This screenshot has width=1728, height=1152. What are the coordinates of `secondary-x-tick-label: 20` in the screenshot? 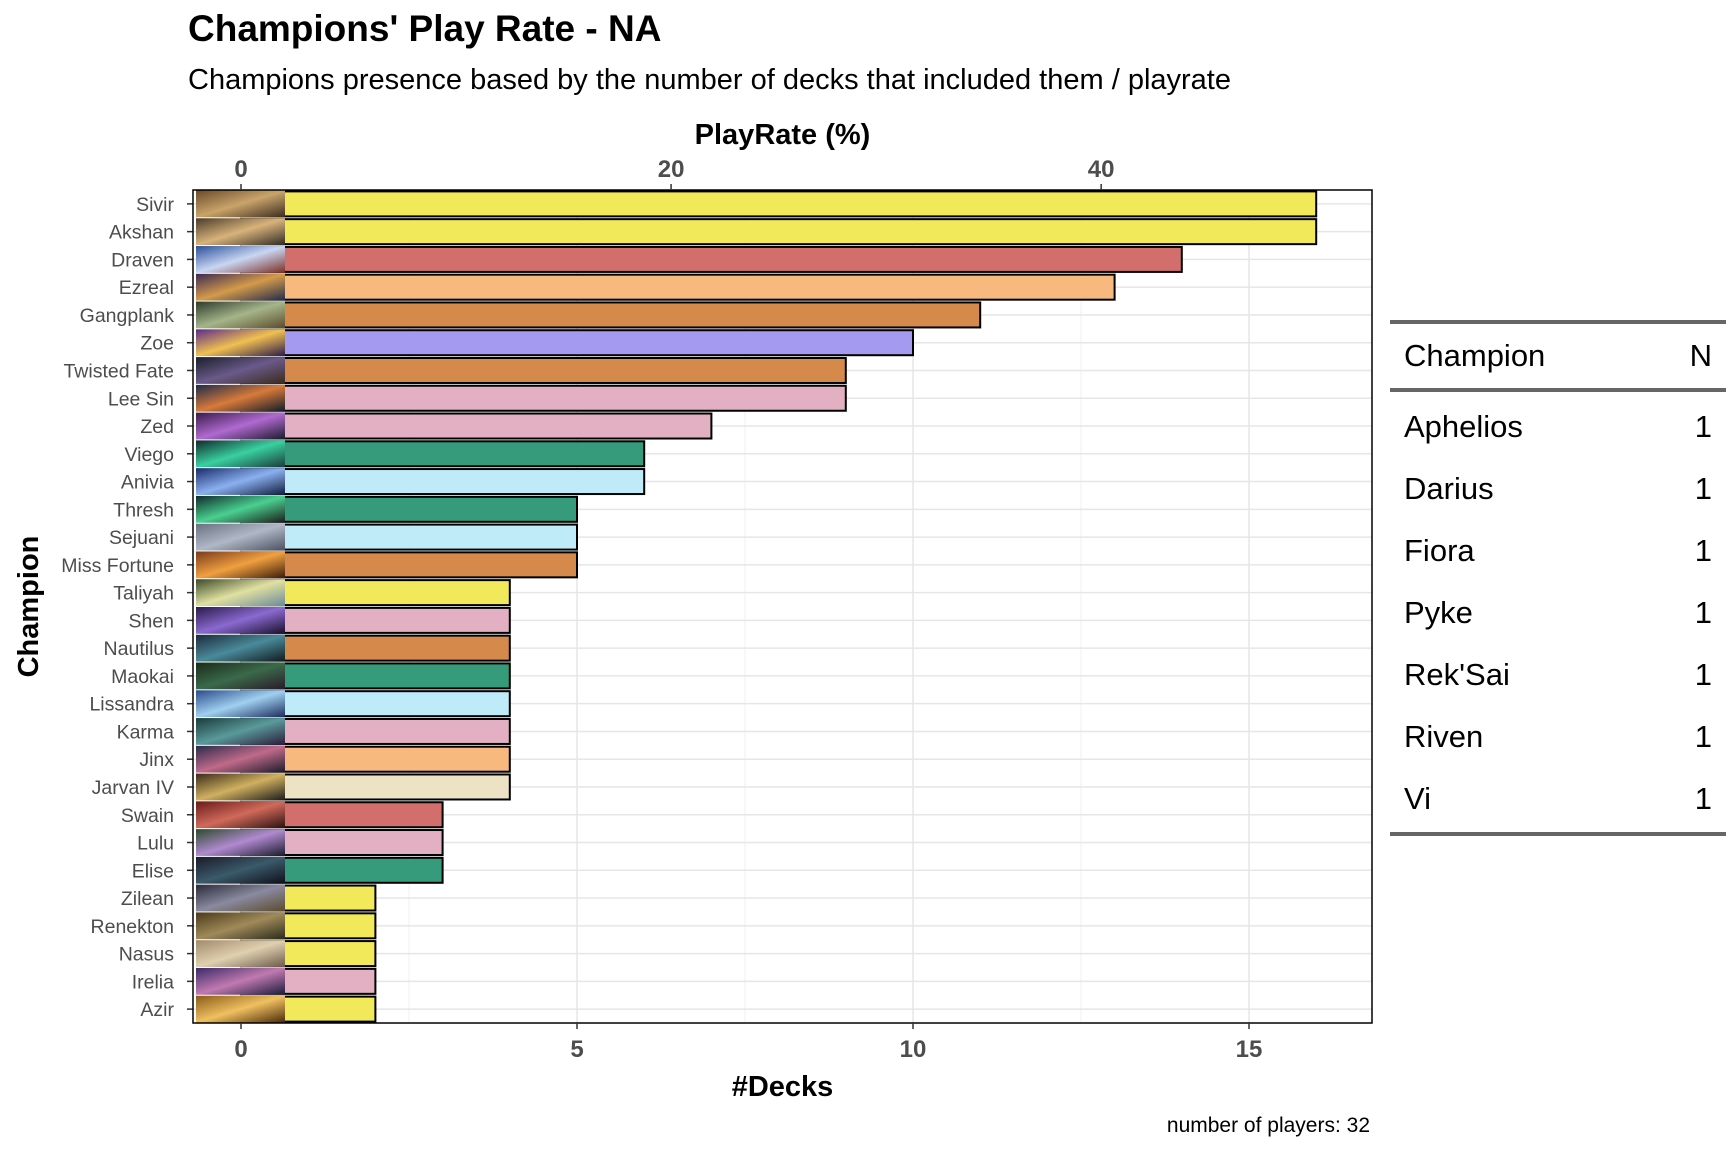 It's located at (671, 169).